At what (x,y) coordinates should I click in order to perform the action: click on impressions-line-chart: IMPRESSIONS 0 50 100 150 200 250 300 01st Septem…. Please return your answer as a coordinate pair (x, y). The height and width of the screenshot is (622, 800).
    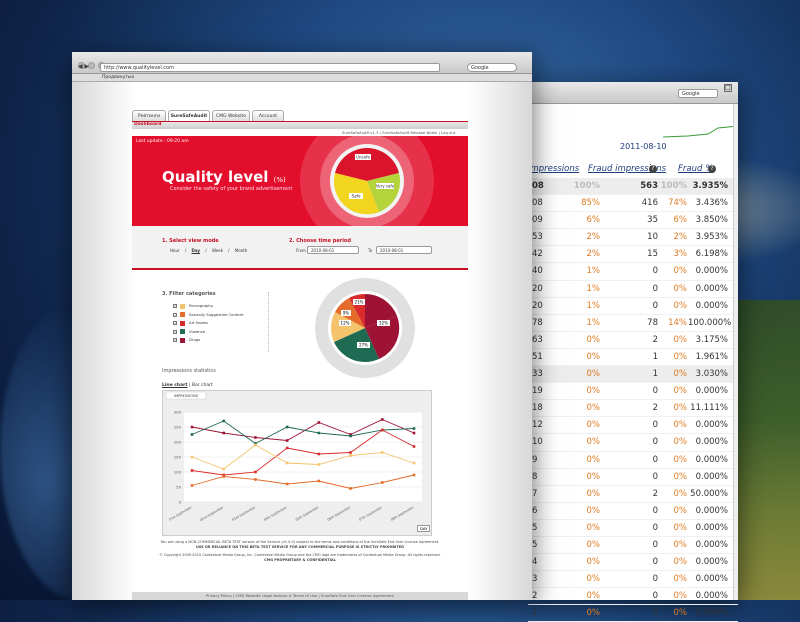
    Looking at the image, I should click on (293, 456).